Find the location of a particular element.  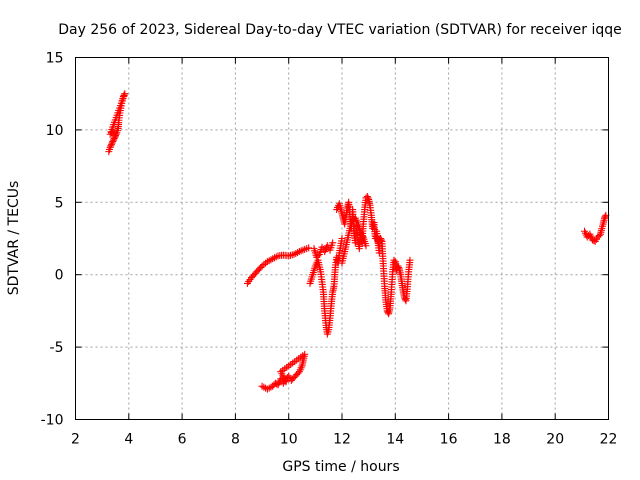

y-tick-label: 10 is located at coordinates (55, 131).